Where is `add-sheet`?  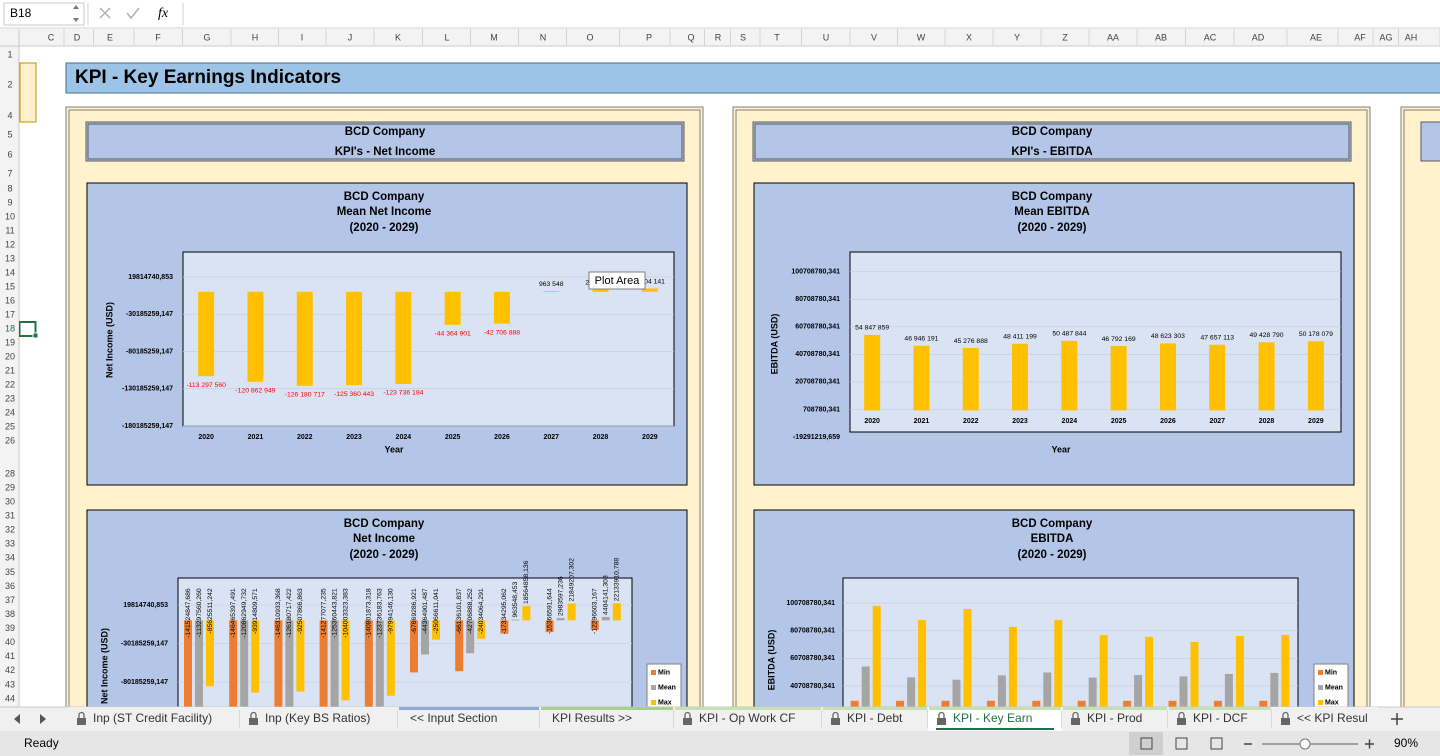 add-sheet is located at coordinates (1397, 719).